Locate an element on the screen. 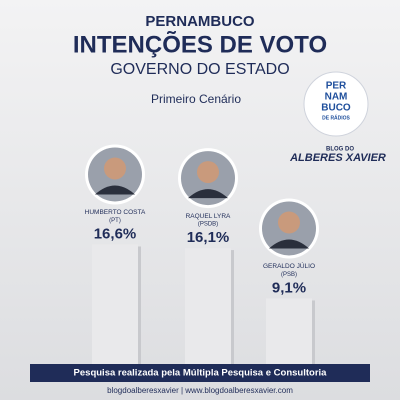  logo-text: BUCO is located at coordinates (336, 108).